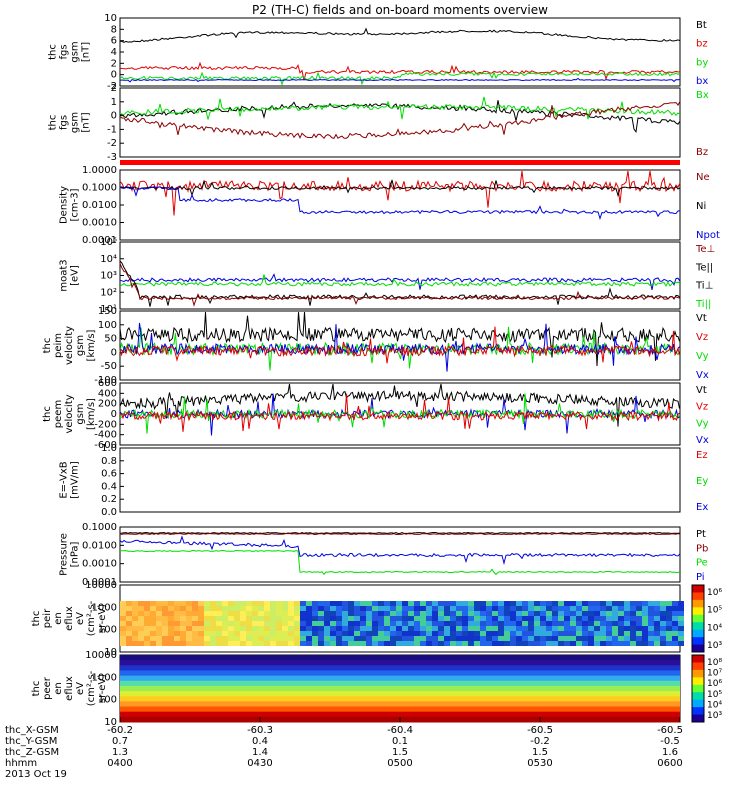  Describe the element at coordinates (69, 688) in the screenshot. I see `y-axis-label-line: eflux` at that location.